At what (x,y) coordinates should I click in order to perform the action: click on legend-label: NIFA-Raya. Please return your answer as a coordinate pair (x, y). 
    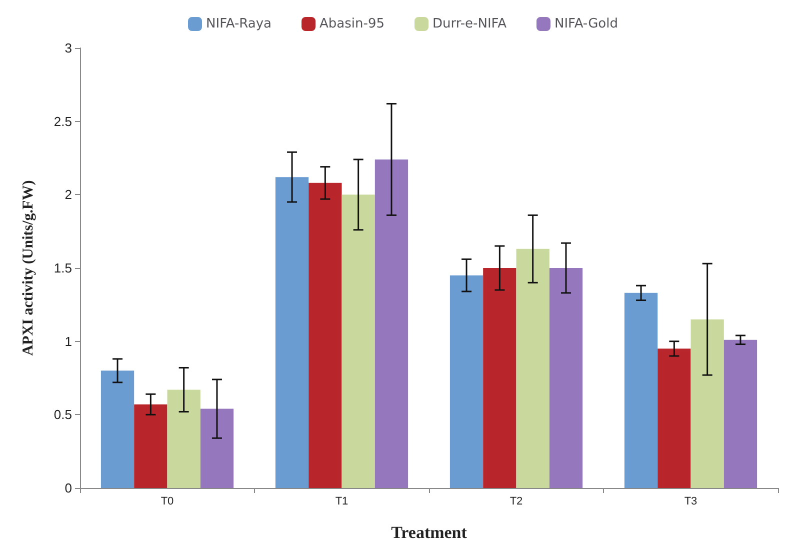
    Looking at the image, I should click on (239, 24).